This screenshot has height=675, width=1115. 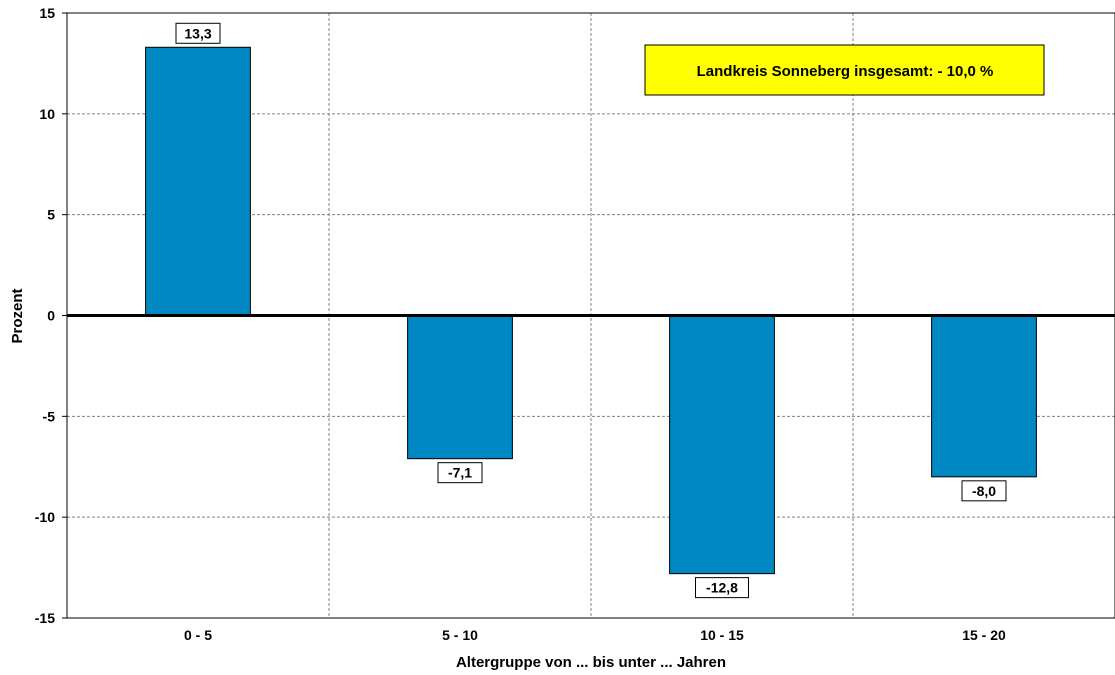 What do you see at coordinates (45, 618) in the screenshot?
I see `y-tick-label: -15` at bounding box center [45, 618].